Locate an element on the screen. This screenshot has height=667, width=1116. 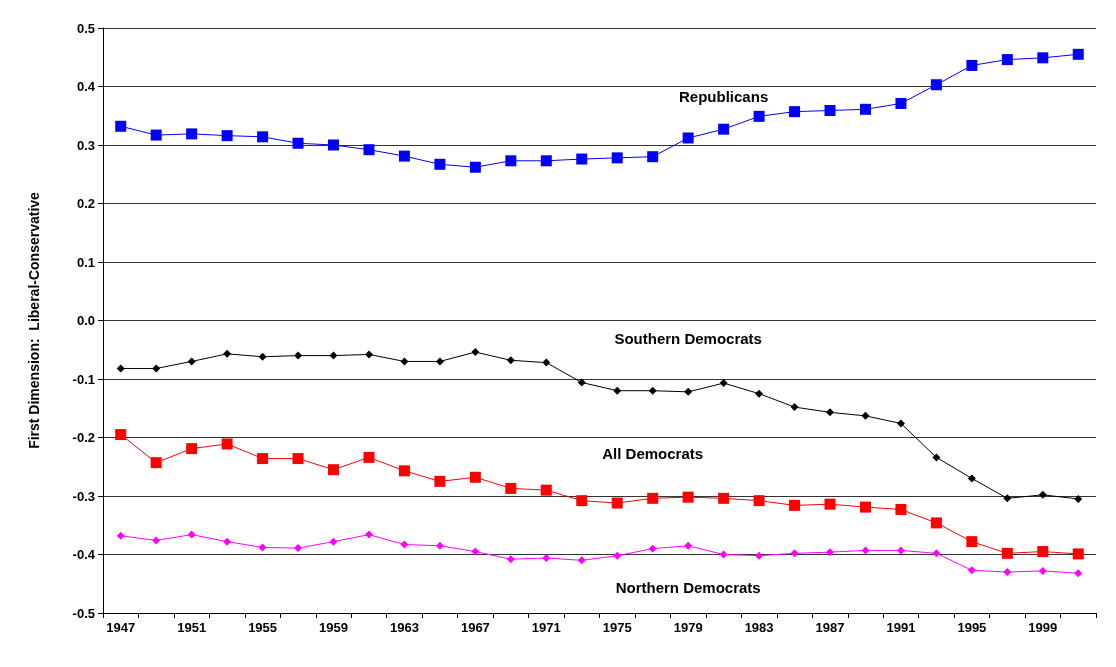
y-tick-label: 0.5 is located at coordinates (85, 28).